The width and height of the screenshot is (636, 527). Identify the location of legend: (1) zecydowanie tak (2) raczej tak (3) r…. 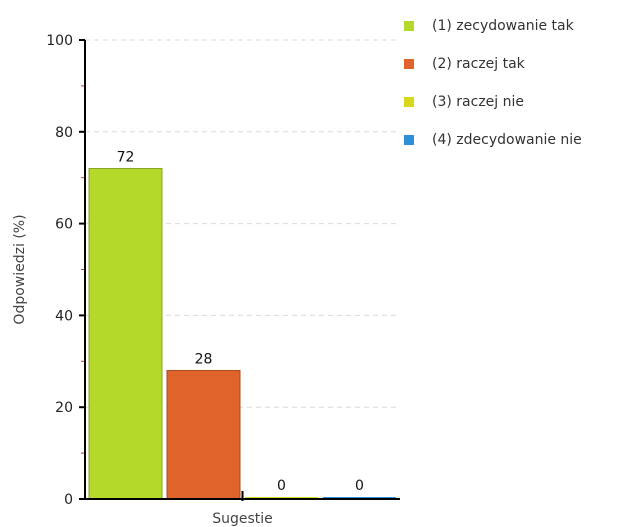
(519, 94).